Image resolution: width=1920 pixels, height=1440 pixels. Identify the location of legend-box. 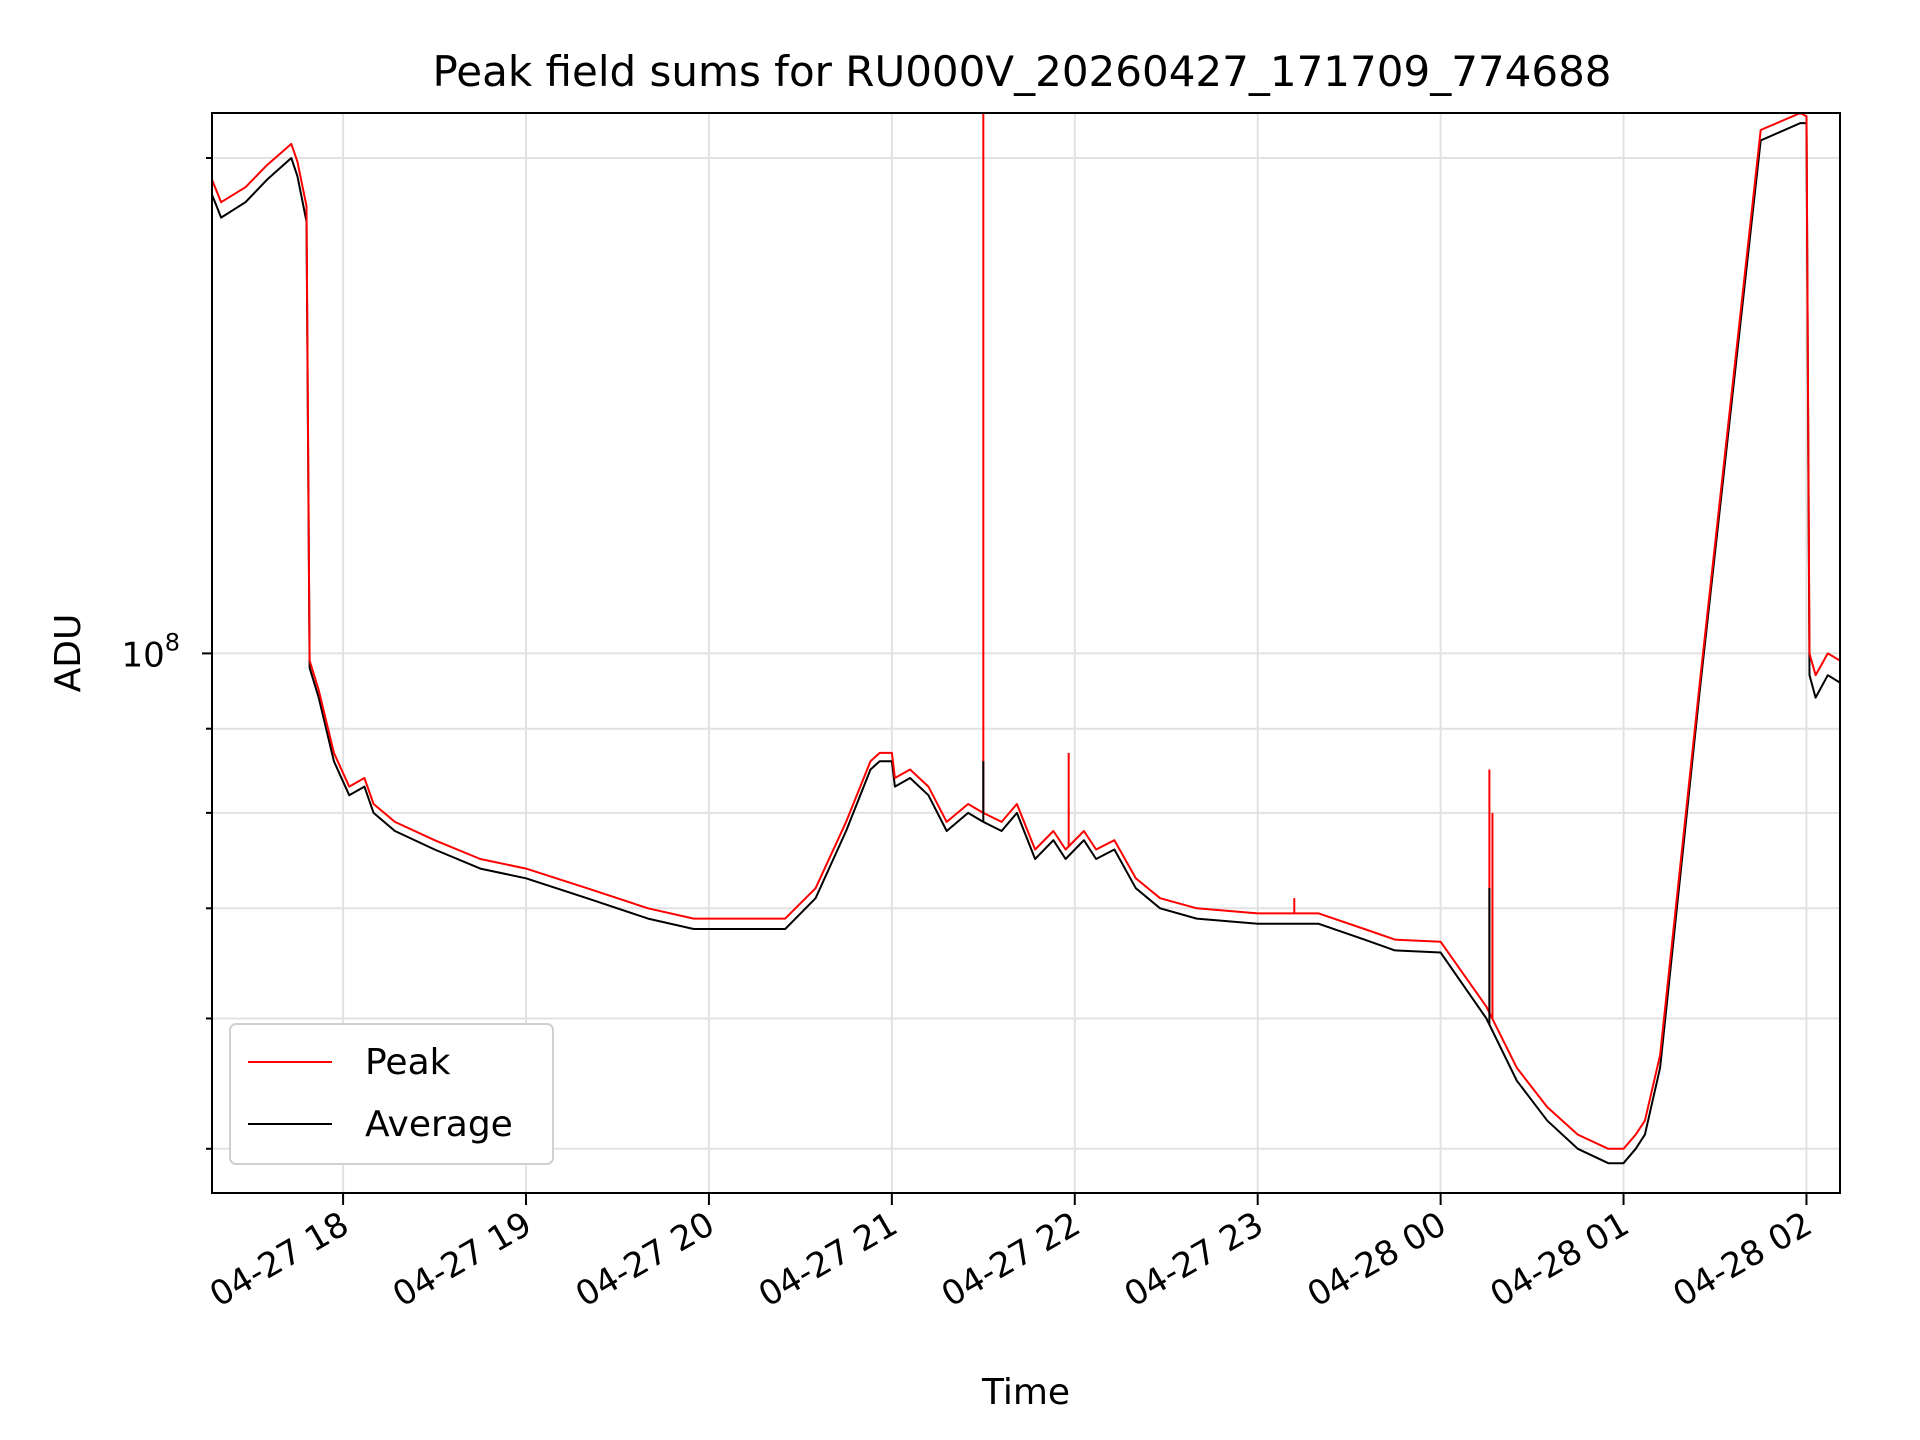
(391, 1094).